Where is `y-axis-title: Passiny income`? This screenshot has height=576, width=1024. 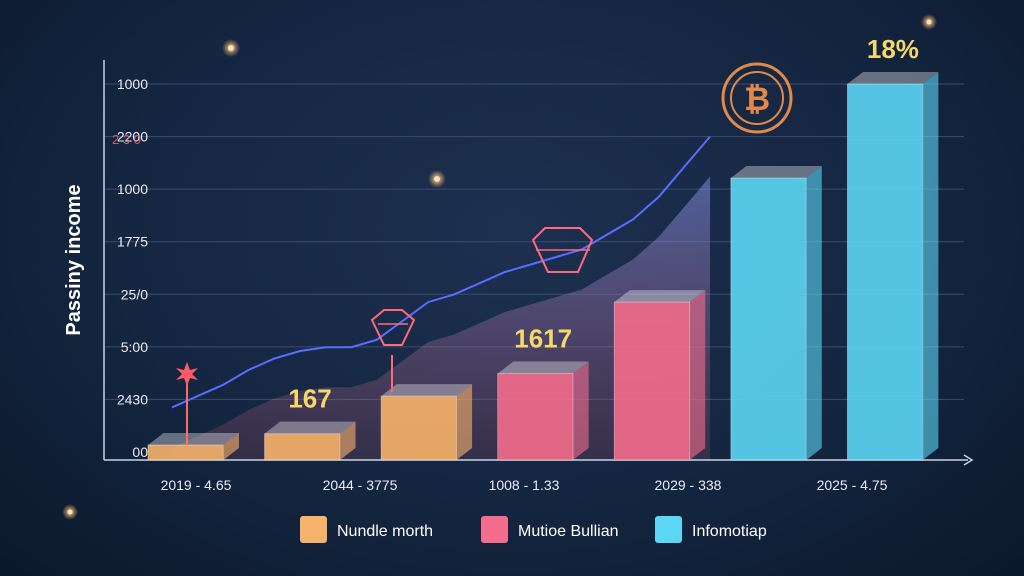
y-axis-title: Passiny income is located at coordinates (74, 259).